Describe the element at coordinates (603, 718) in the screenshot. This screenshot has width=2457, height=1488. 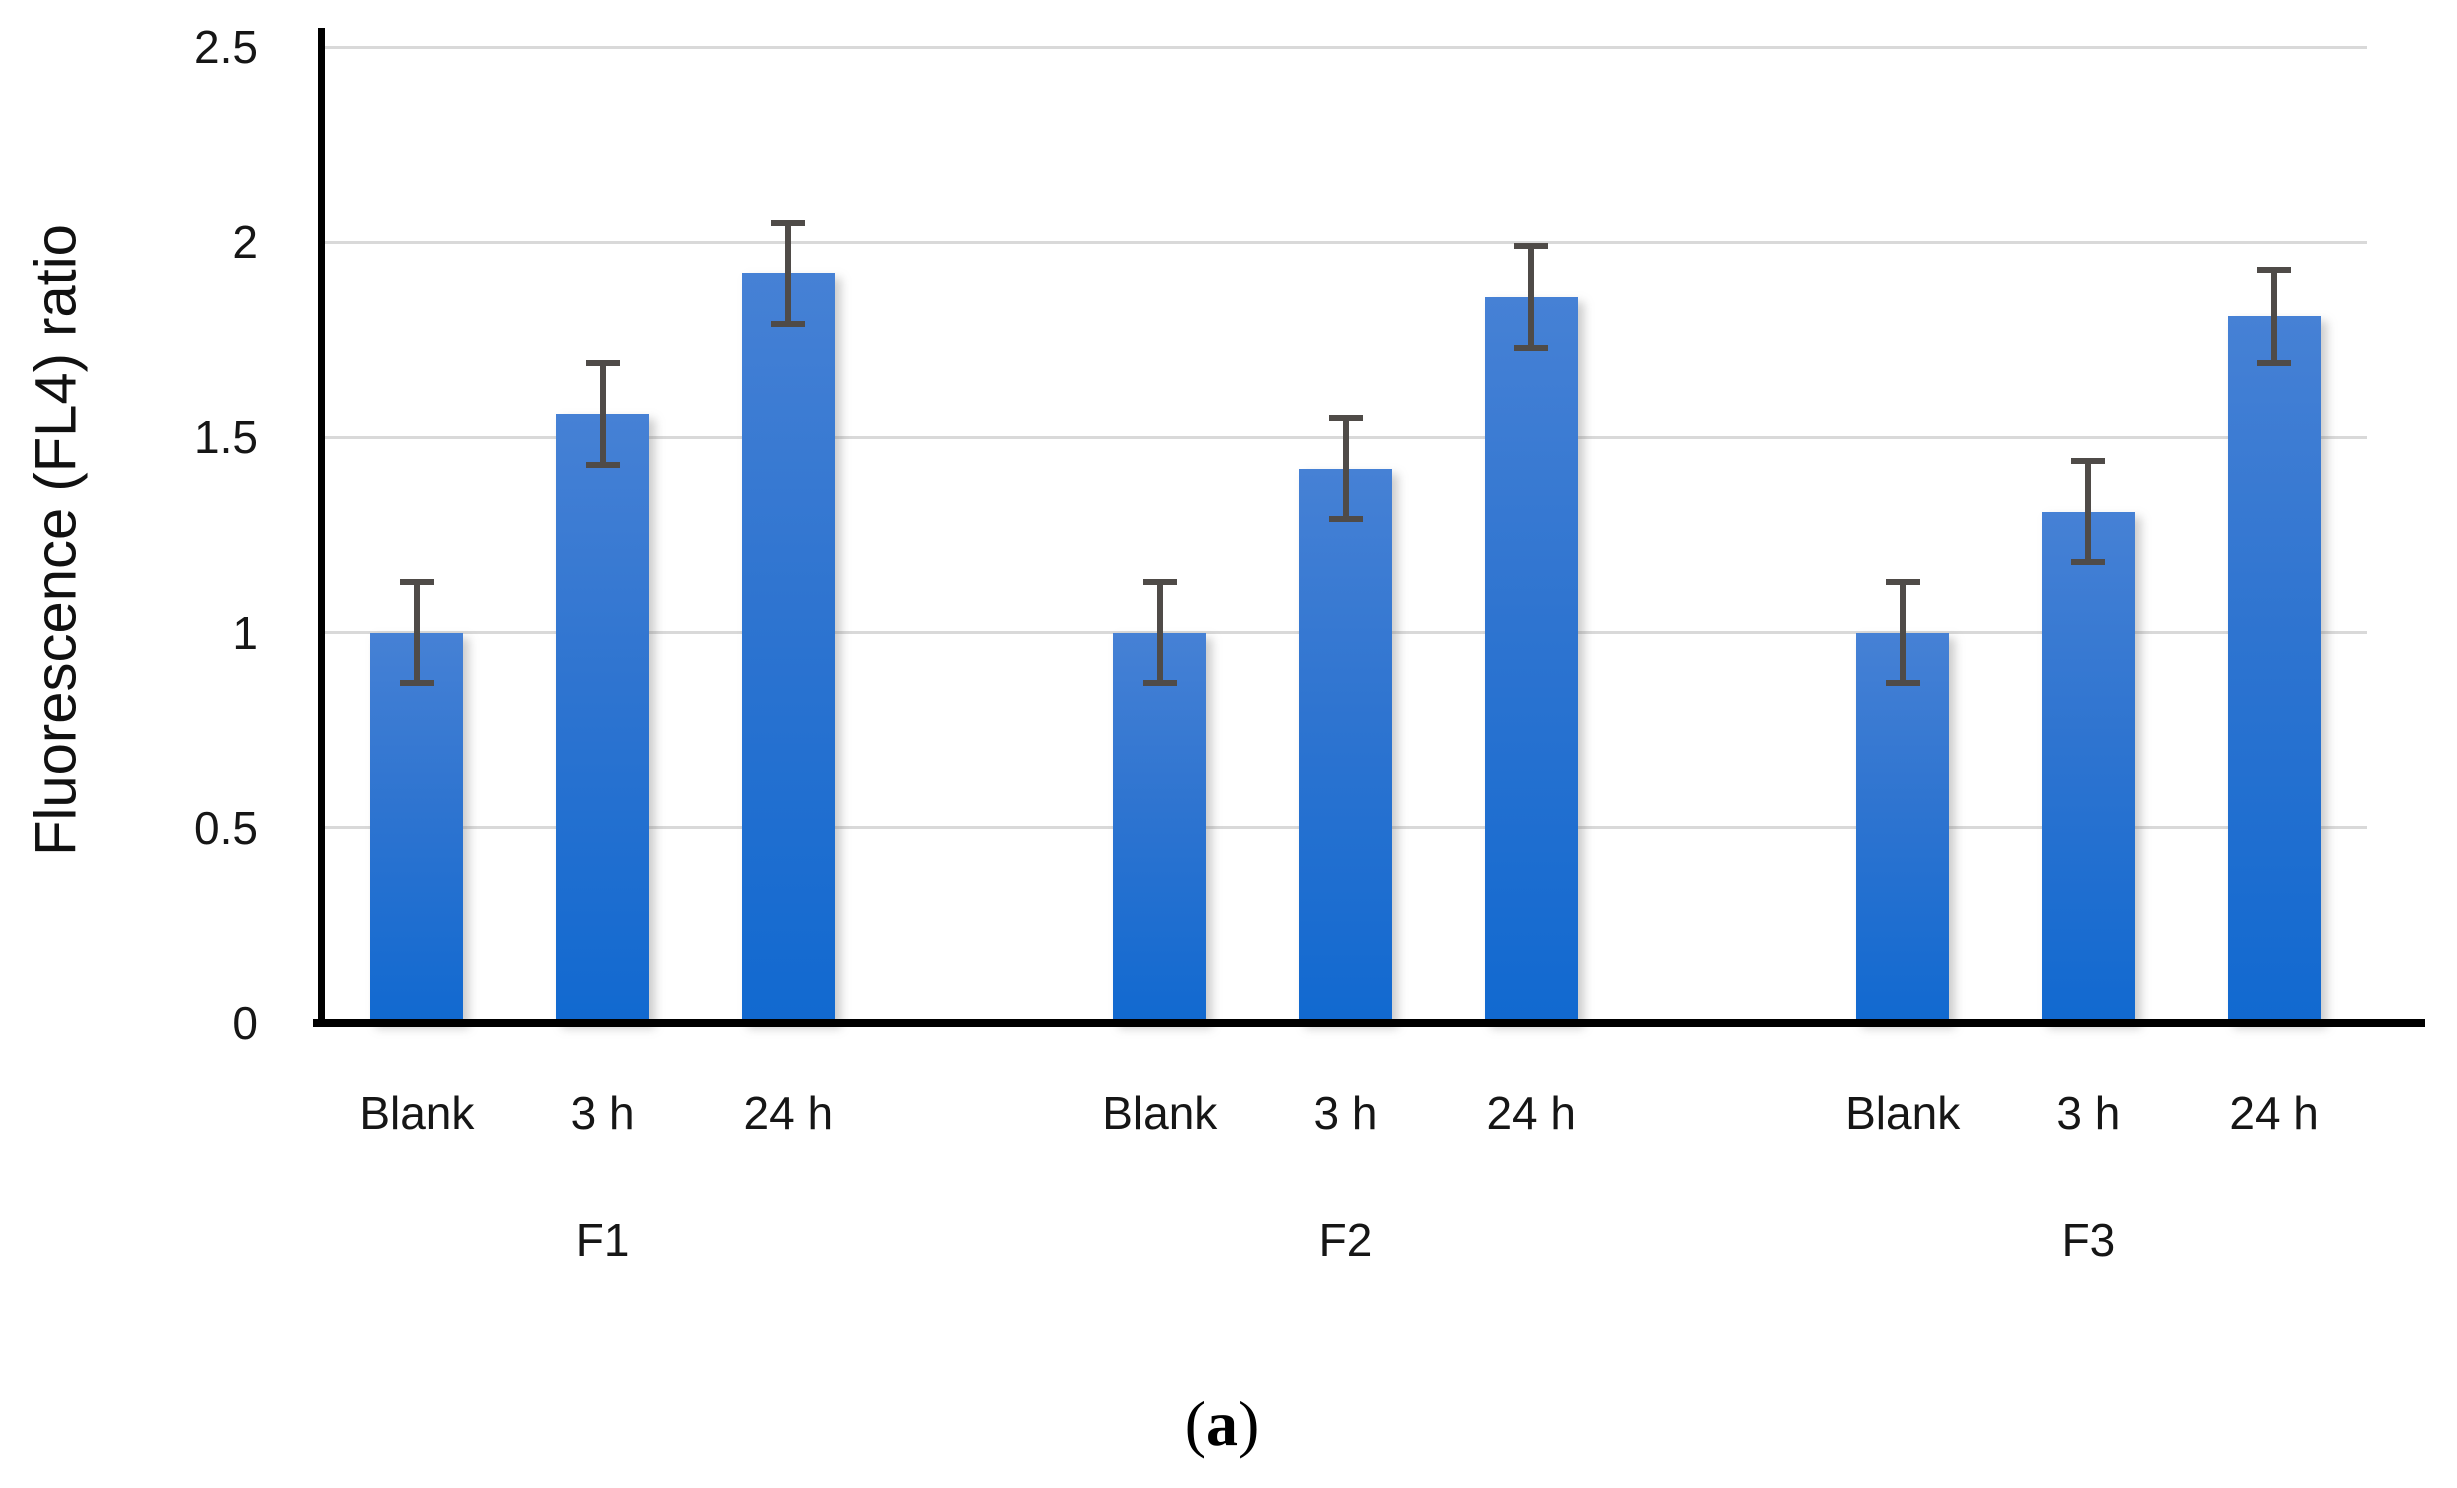
I see `bar-f1-3-h` at that location.